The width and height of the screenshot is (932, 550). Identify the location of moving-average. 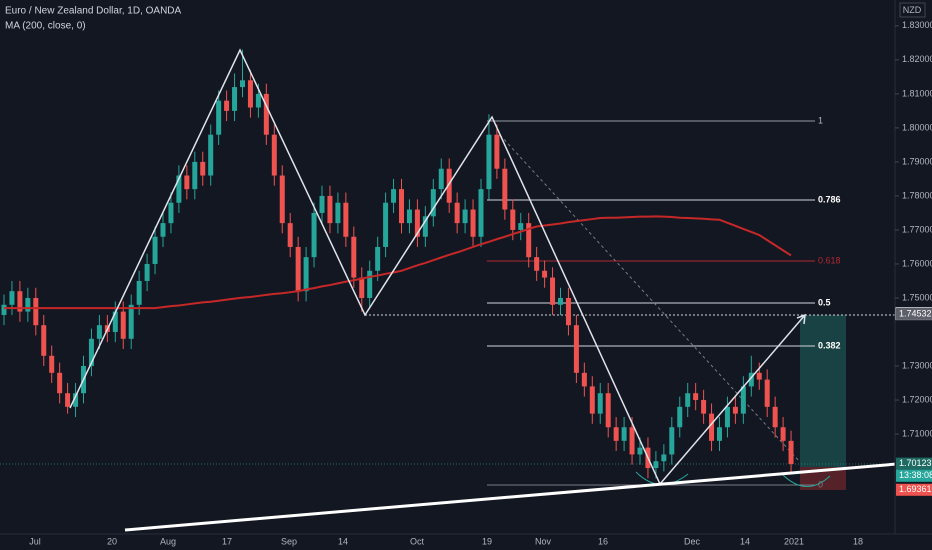
(398, 262).